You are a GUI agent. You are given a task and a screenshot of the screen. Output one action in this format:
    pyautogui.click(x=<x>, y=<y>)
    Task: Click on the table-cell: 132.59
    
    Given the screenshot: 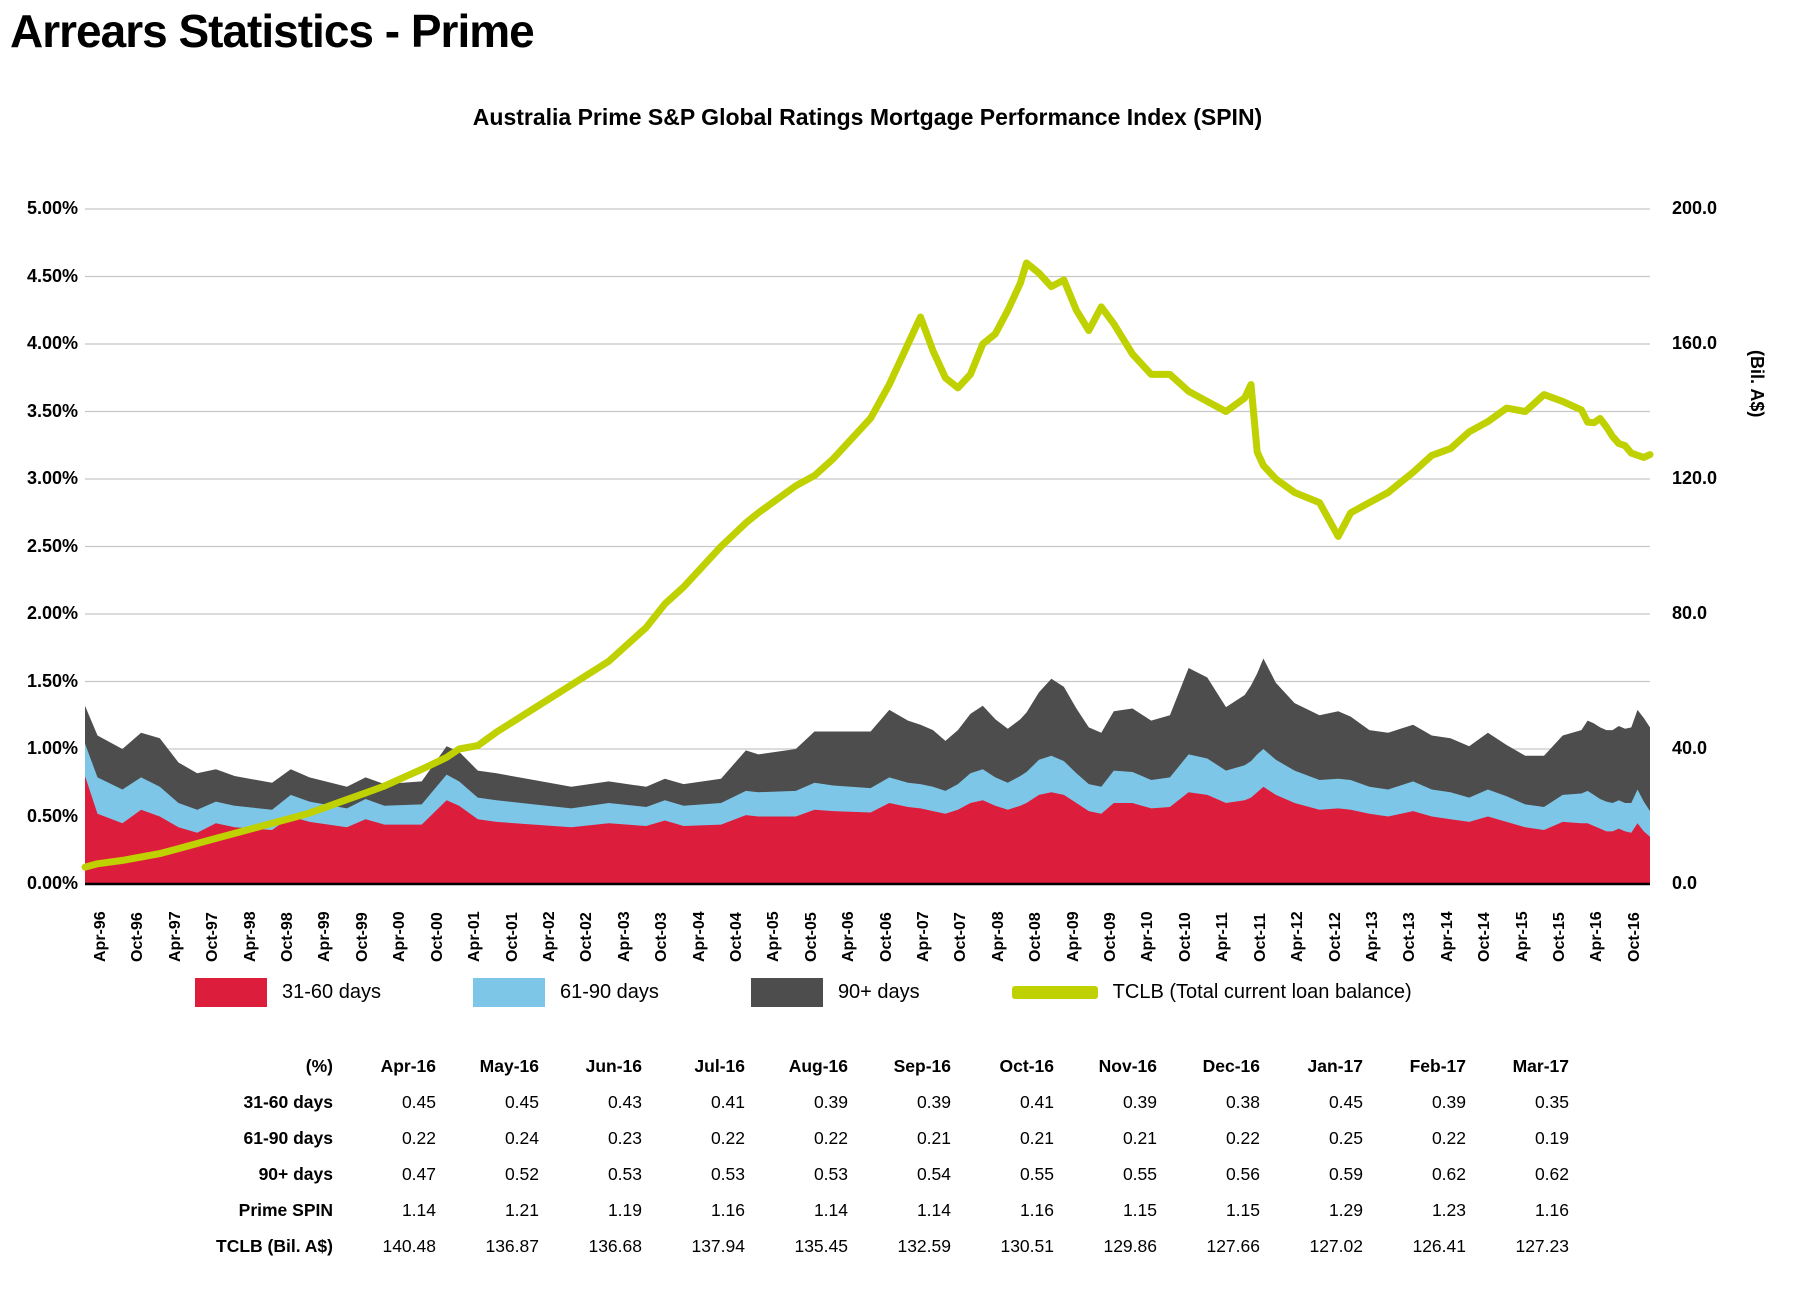 What is the action you would take?
    pyautogui.click(x=924, y=1246)
    